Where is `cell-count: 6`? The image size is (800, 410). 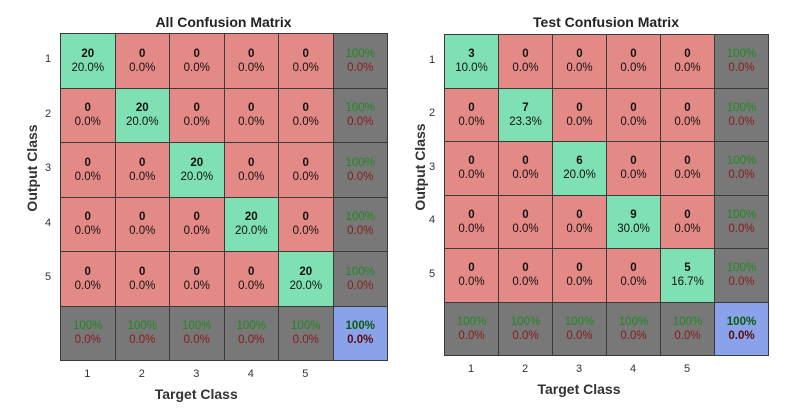
cell-count: 6 is located at coordinates (579, 161).